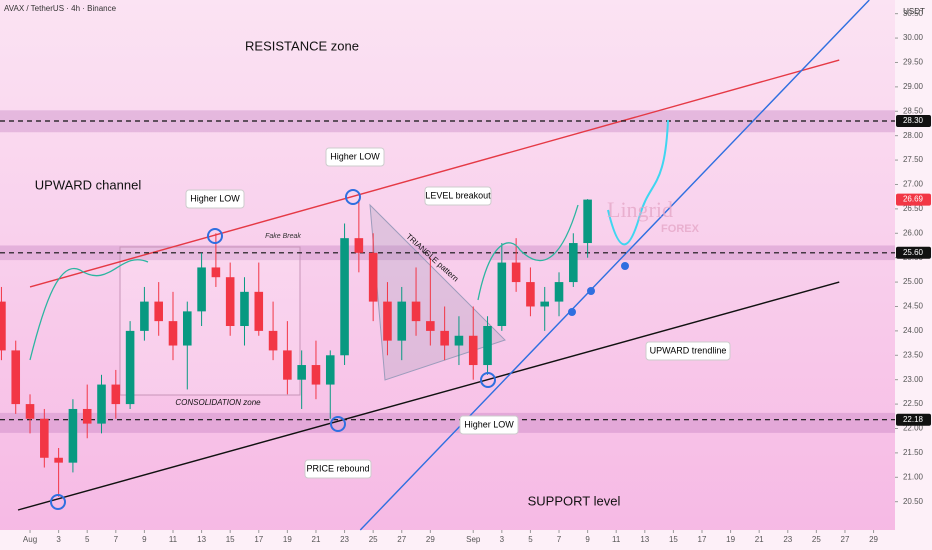 The image size is (932, 550). What do you see at coordinates (913, 184) in the screenshot?
I see `y-tick-label: 27.00` at bounding box center [913, 184].